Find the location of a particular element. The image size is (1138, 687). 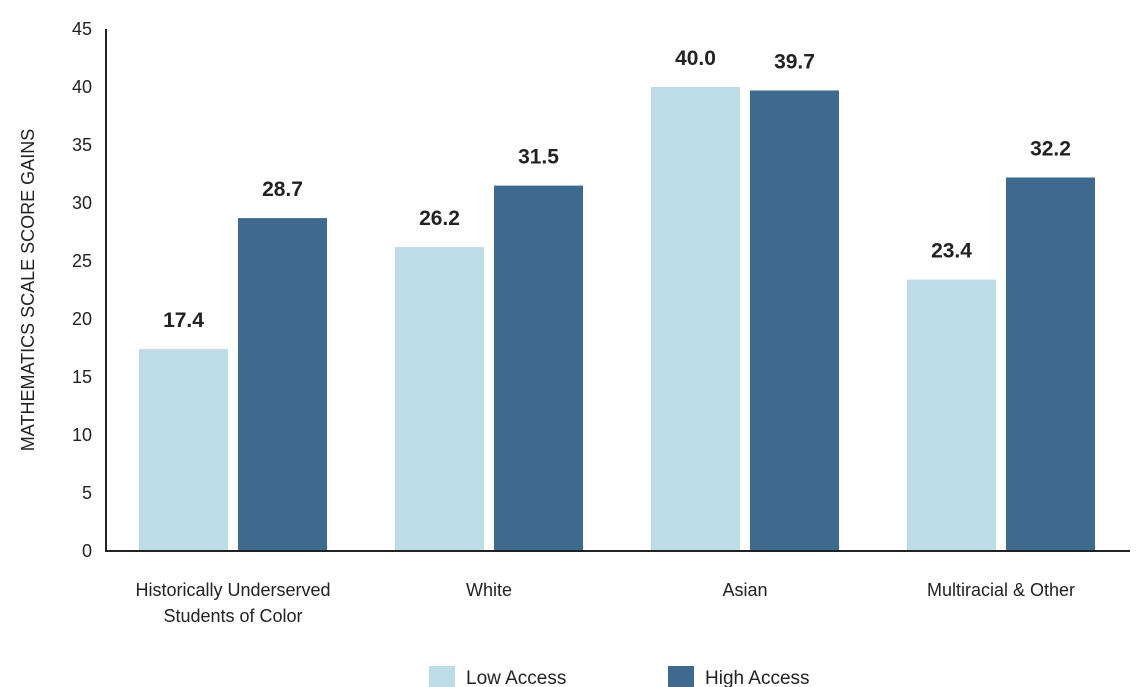

bar-value-label: 23.4 is located at coordinates (951, 251).